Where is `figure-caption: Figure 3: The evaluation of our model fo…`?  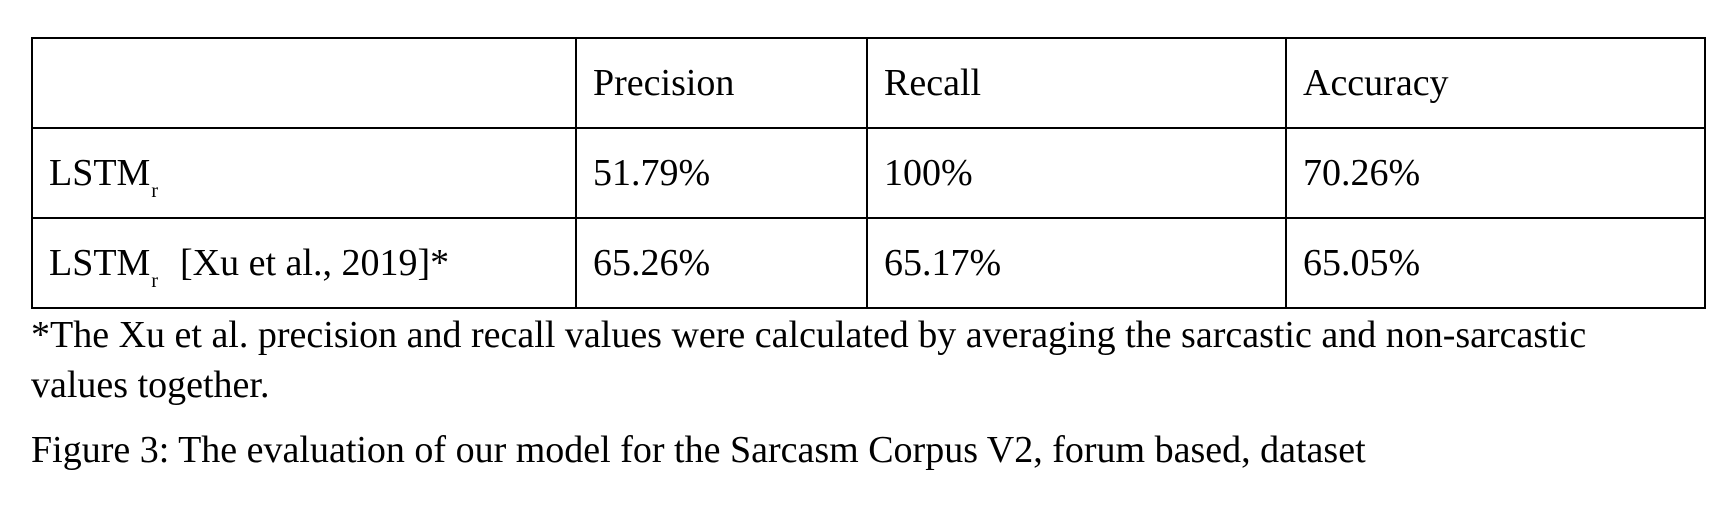 figure-caption: Figure 3: The evaluation of our model fo… is located at coordinates (698, 450).